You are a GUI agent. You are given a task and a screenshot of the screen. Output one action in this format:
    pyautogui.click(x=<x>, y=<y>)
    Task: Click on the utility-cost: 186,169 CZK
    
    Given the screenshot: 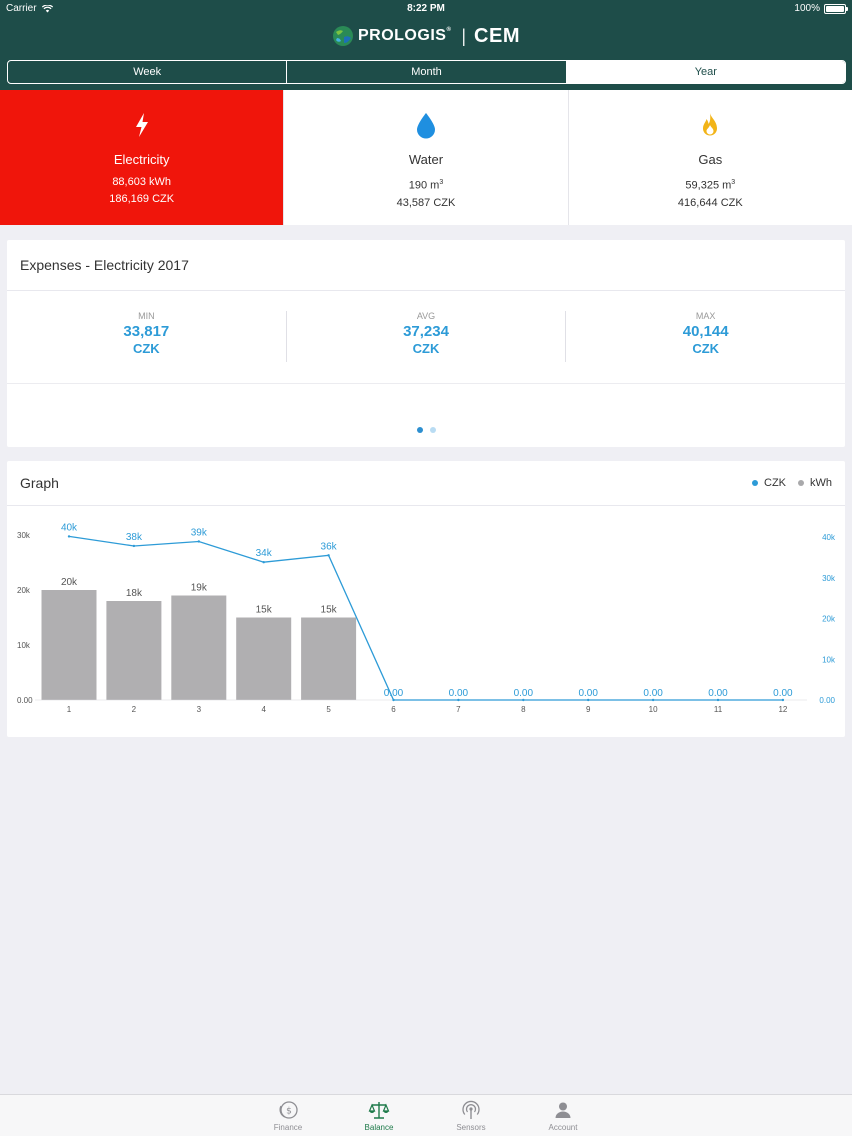 What is the action you would take?
    pyautogui.click(x=142, y=199)
    